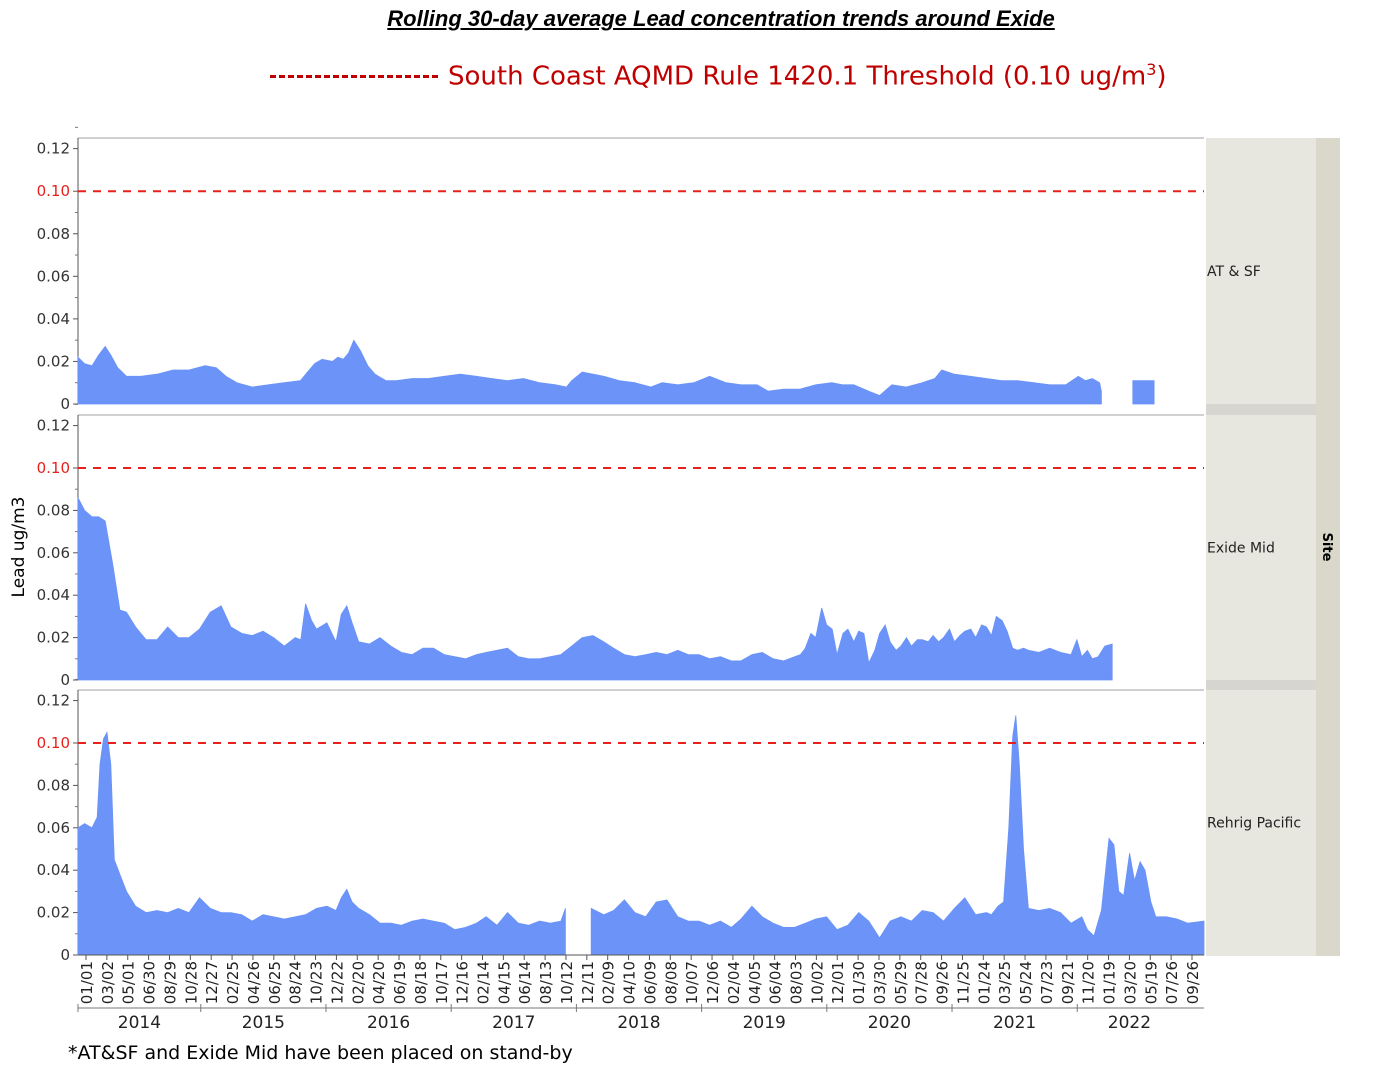 The height and width of the screenshot is (1080, 1378). What do you see at coordinates (901, 982) in the screenshot?
I see `x-tick-label: 05/29` at bounding box center [901, 982].